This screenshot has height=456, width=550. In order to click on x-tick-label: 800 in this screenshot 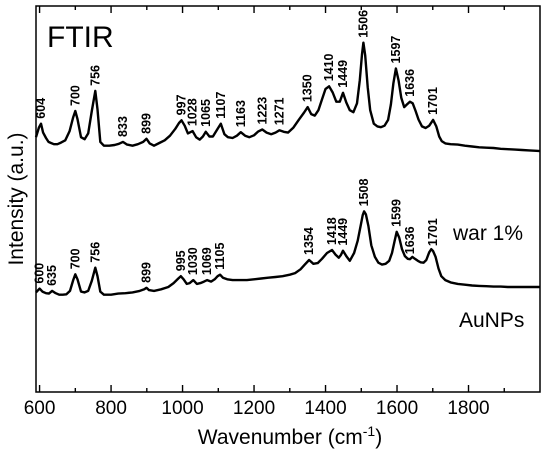, I will do `click(111, 408)`.